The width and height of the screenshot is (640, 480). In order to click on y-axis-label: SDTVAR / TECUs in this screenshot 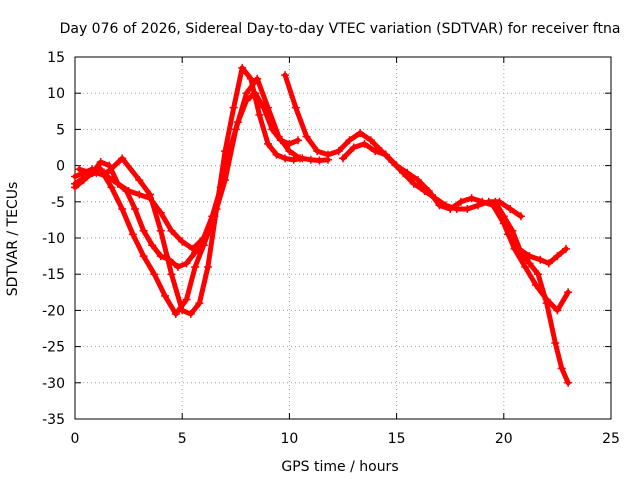, I will do `click(13, 239)`.